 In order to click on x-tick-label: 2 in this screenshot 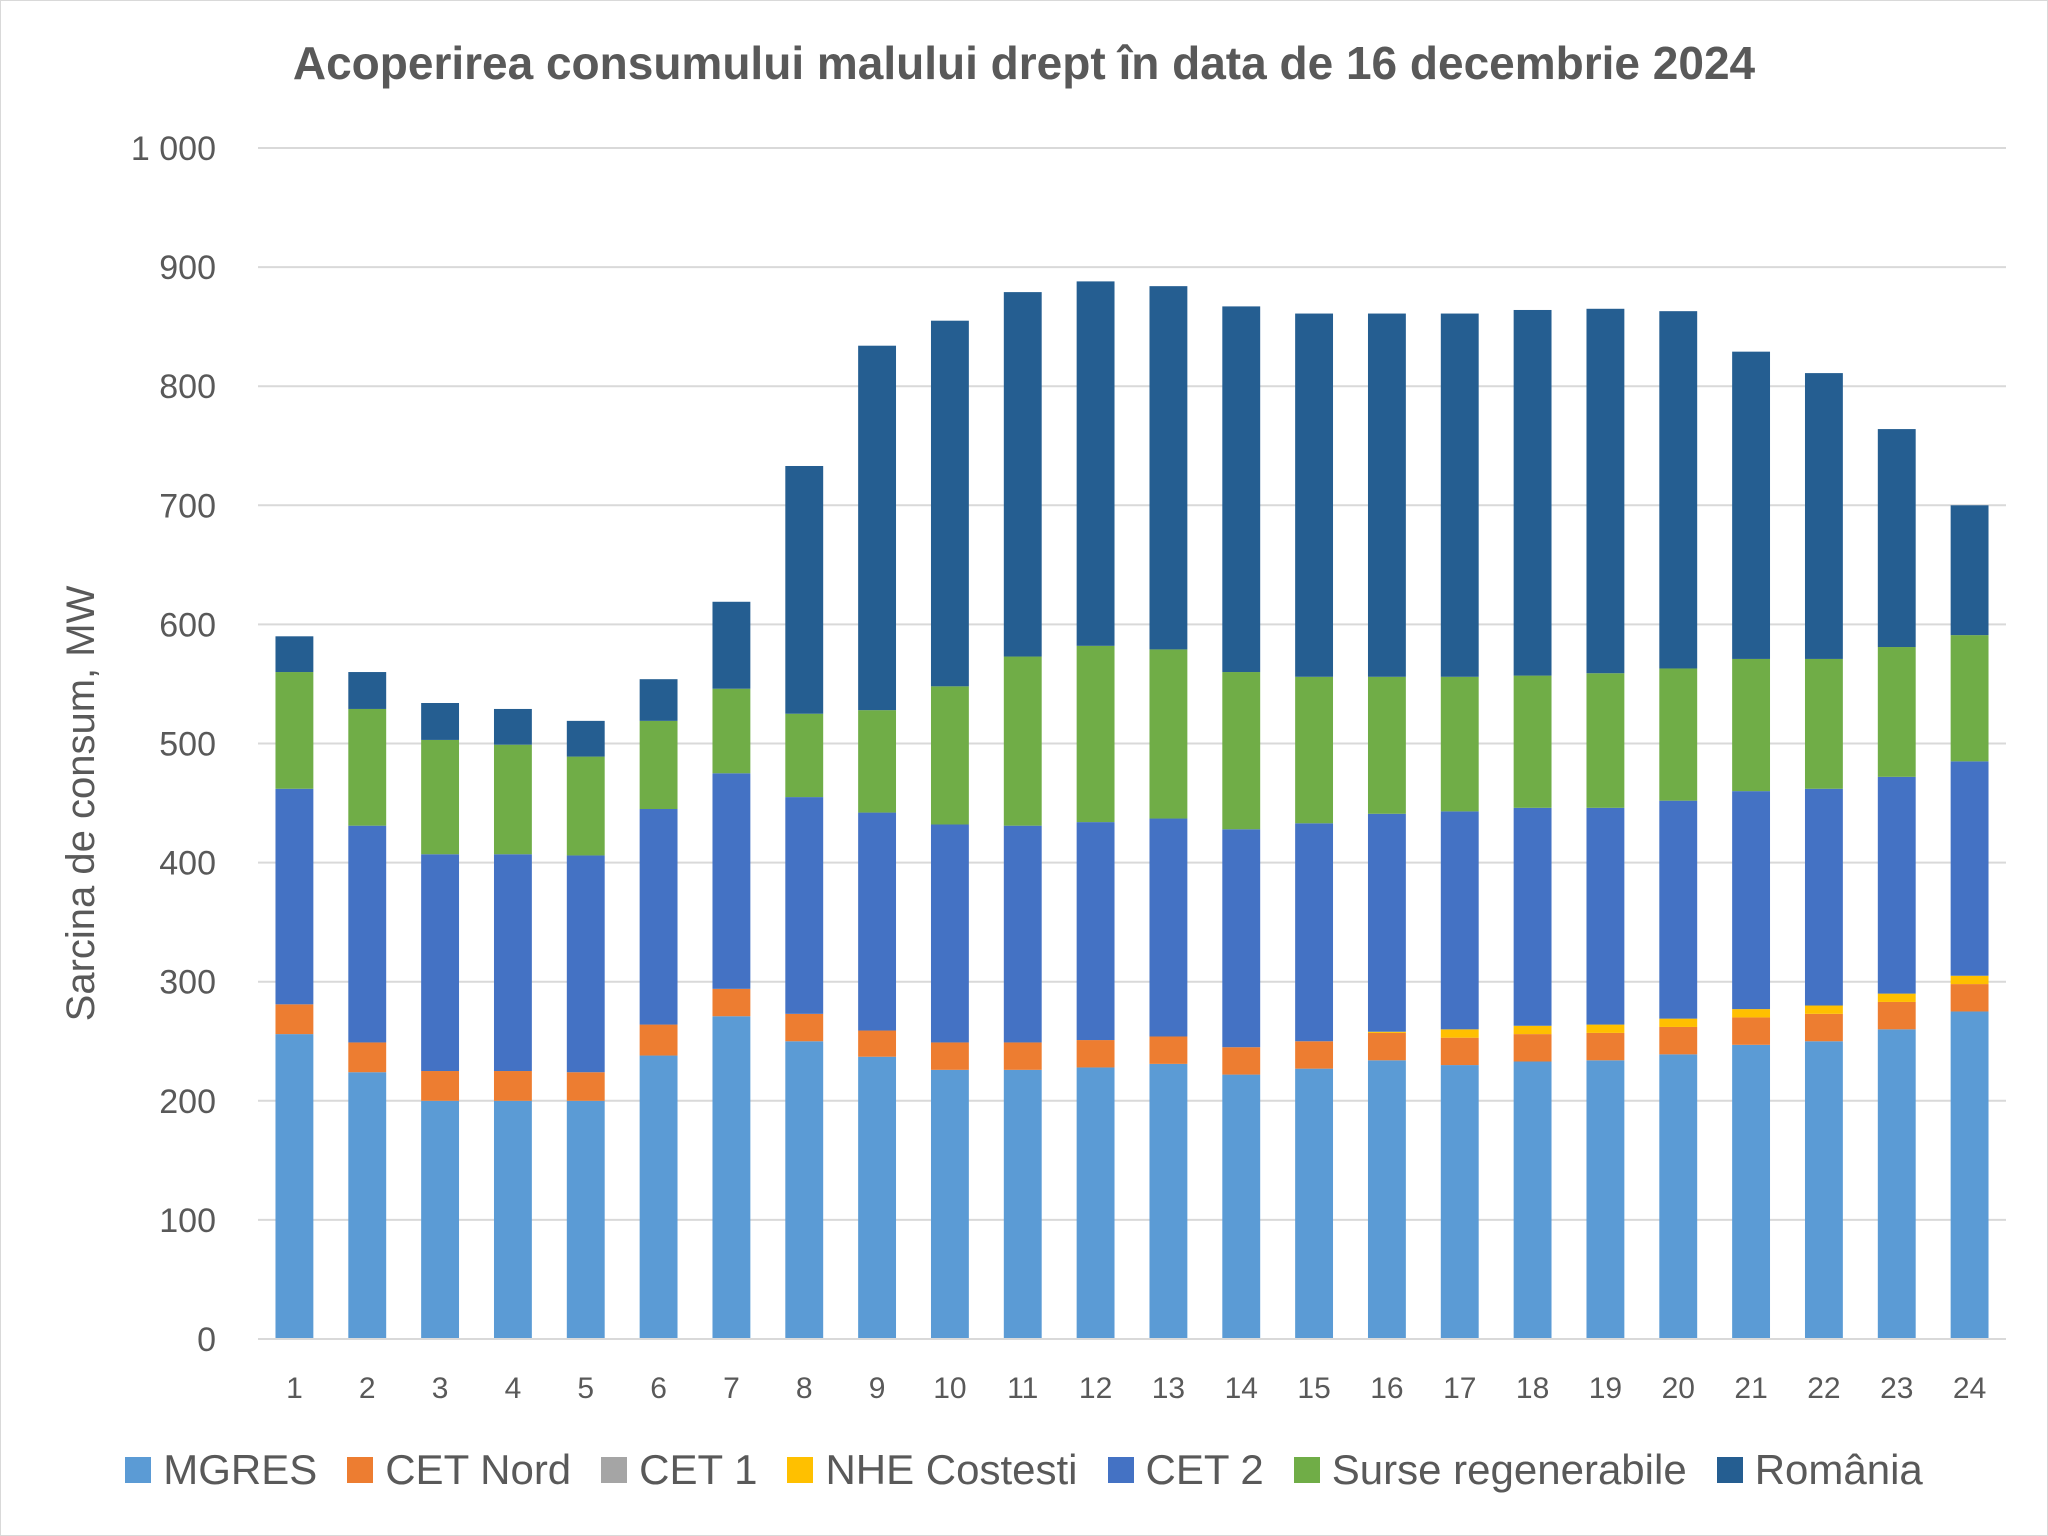, I will do `click(367, 1388)`.